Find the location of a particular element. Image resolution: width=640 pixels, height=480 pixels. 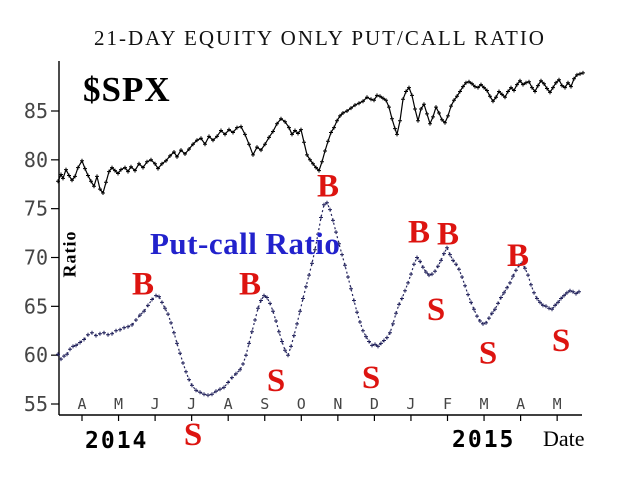

x-tick-label: D is located at coordinates (374, 404).